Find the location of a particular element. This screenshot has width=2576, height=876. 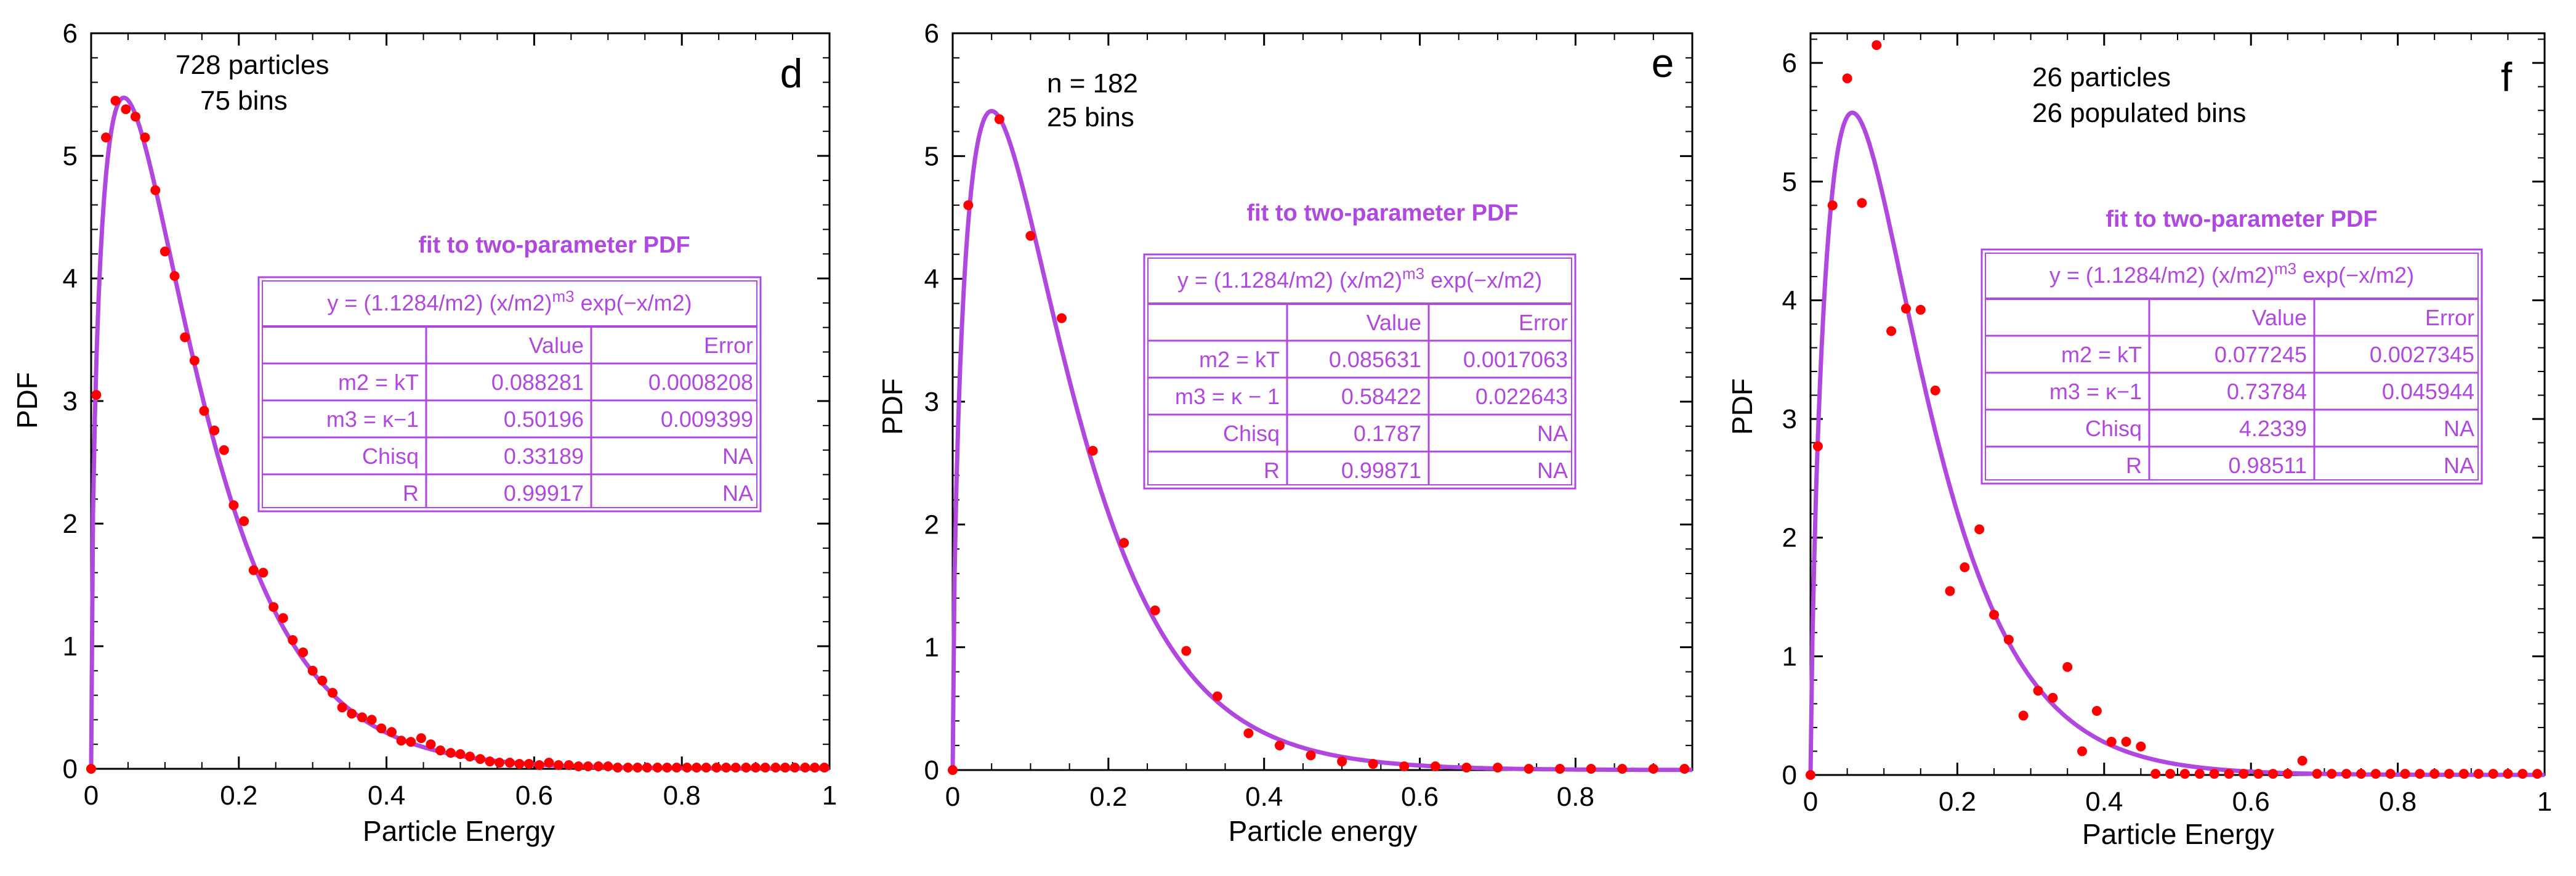

annotation-line-2: 25 bins is located at coordinates (1090, 117).